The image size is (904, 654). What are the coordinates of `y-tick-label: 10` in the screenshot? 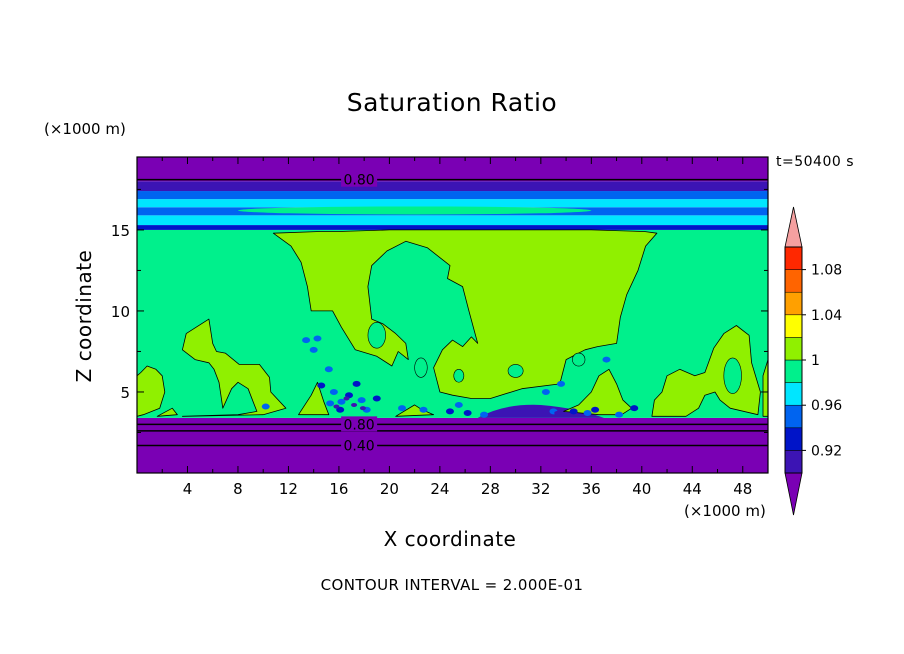 It's located at (120, 312).